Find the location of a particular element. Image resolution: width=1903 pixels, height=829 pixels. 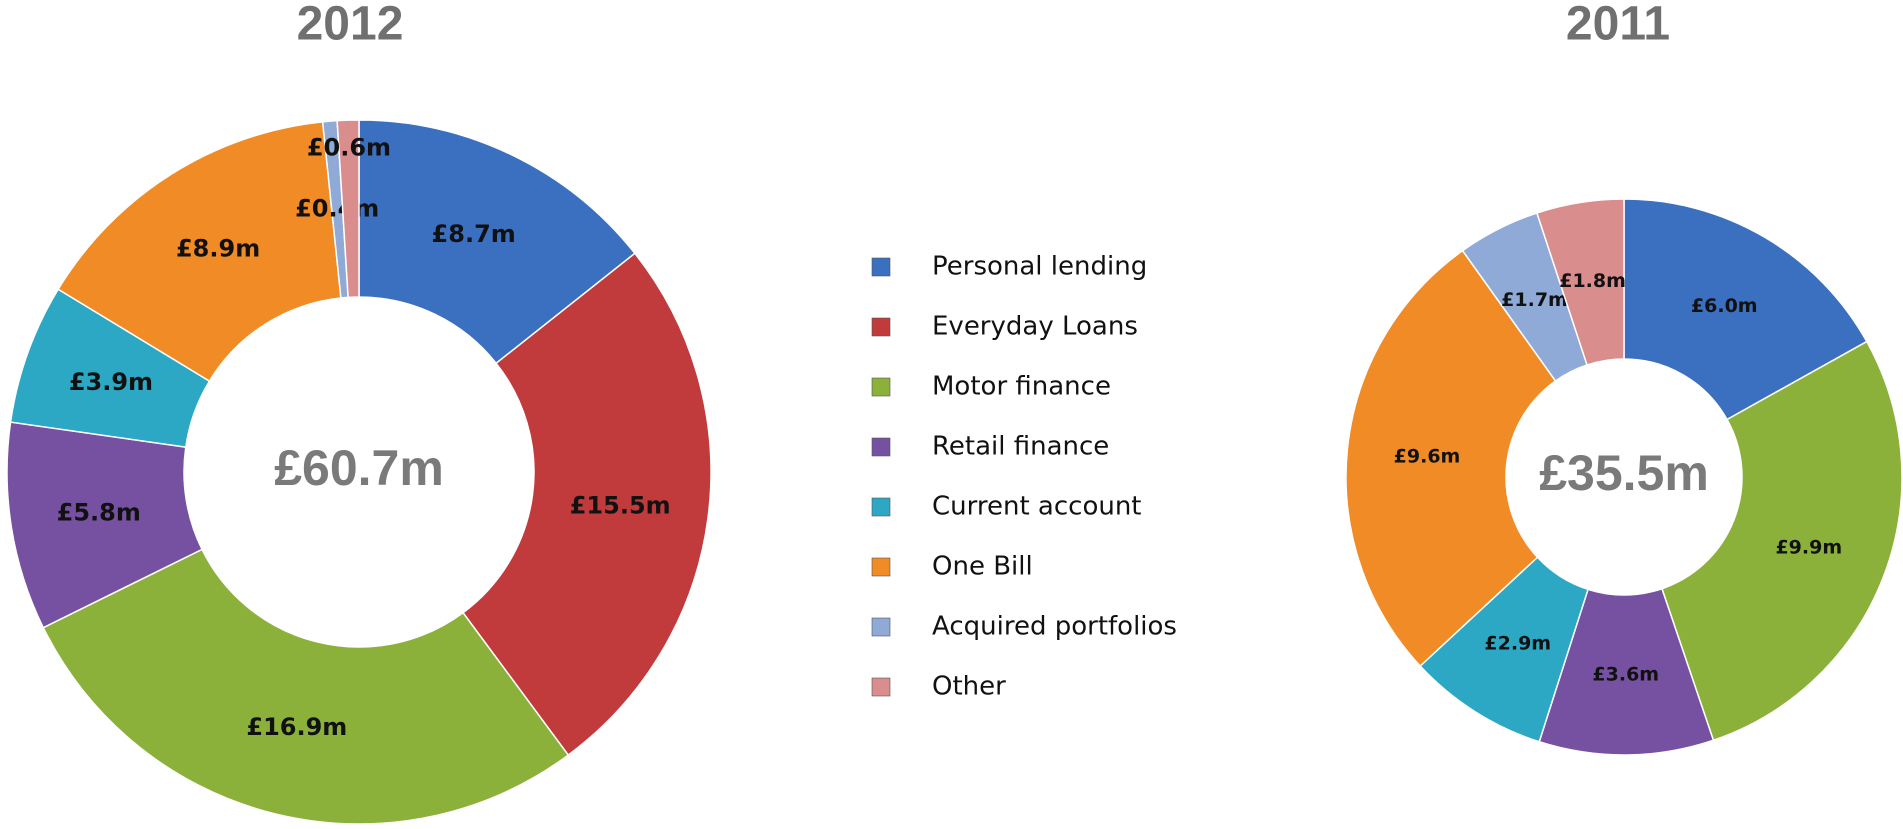

value-label: £9.9m is located at coordinates (1808, 548).